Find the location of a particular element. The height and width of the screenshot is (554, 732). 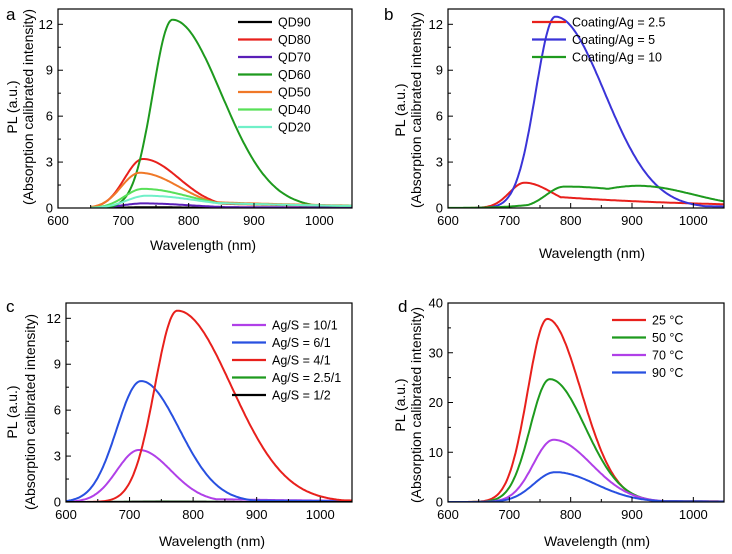

panel-d-xlabel: Wavelength (nm) is located at coordinates (597, 541).